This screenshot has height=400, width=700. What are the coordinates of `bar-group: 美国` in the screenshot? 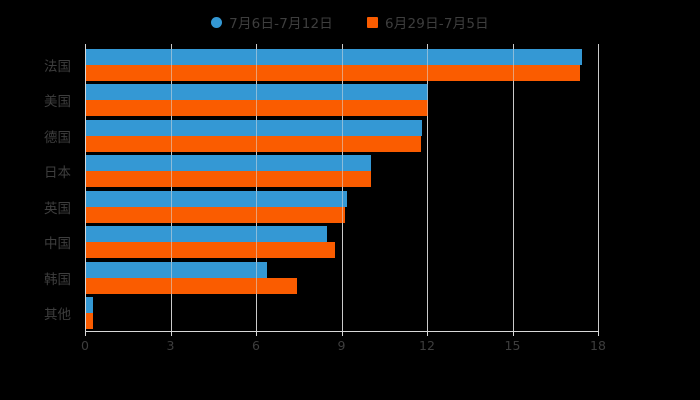 It's located at (321, 101).